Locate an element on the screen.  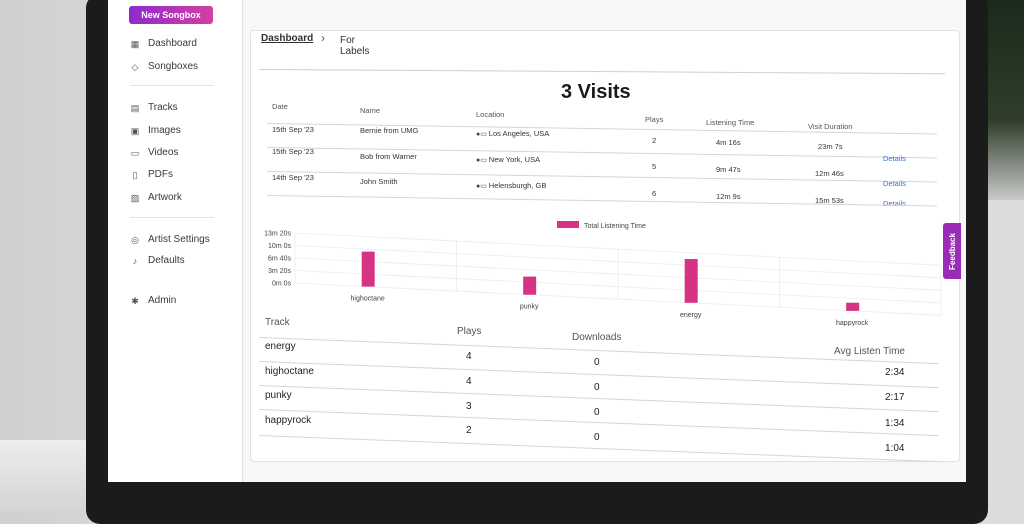
sidebar-item-videos: ▭ Videos is located at coordinates (154, 152).